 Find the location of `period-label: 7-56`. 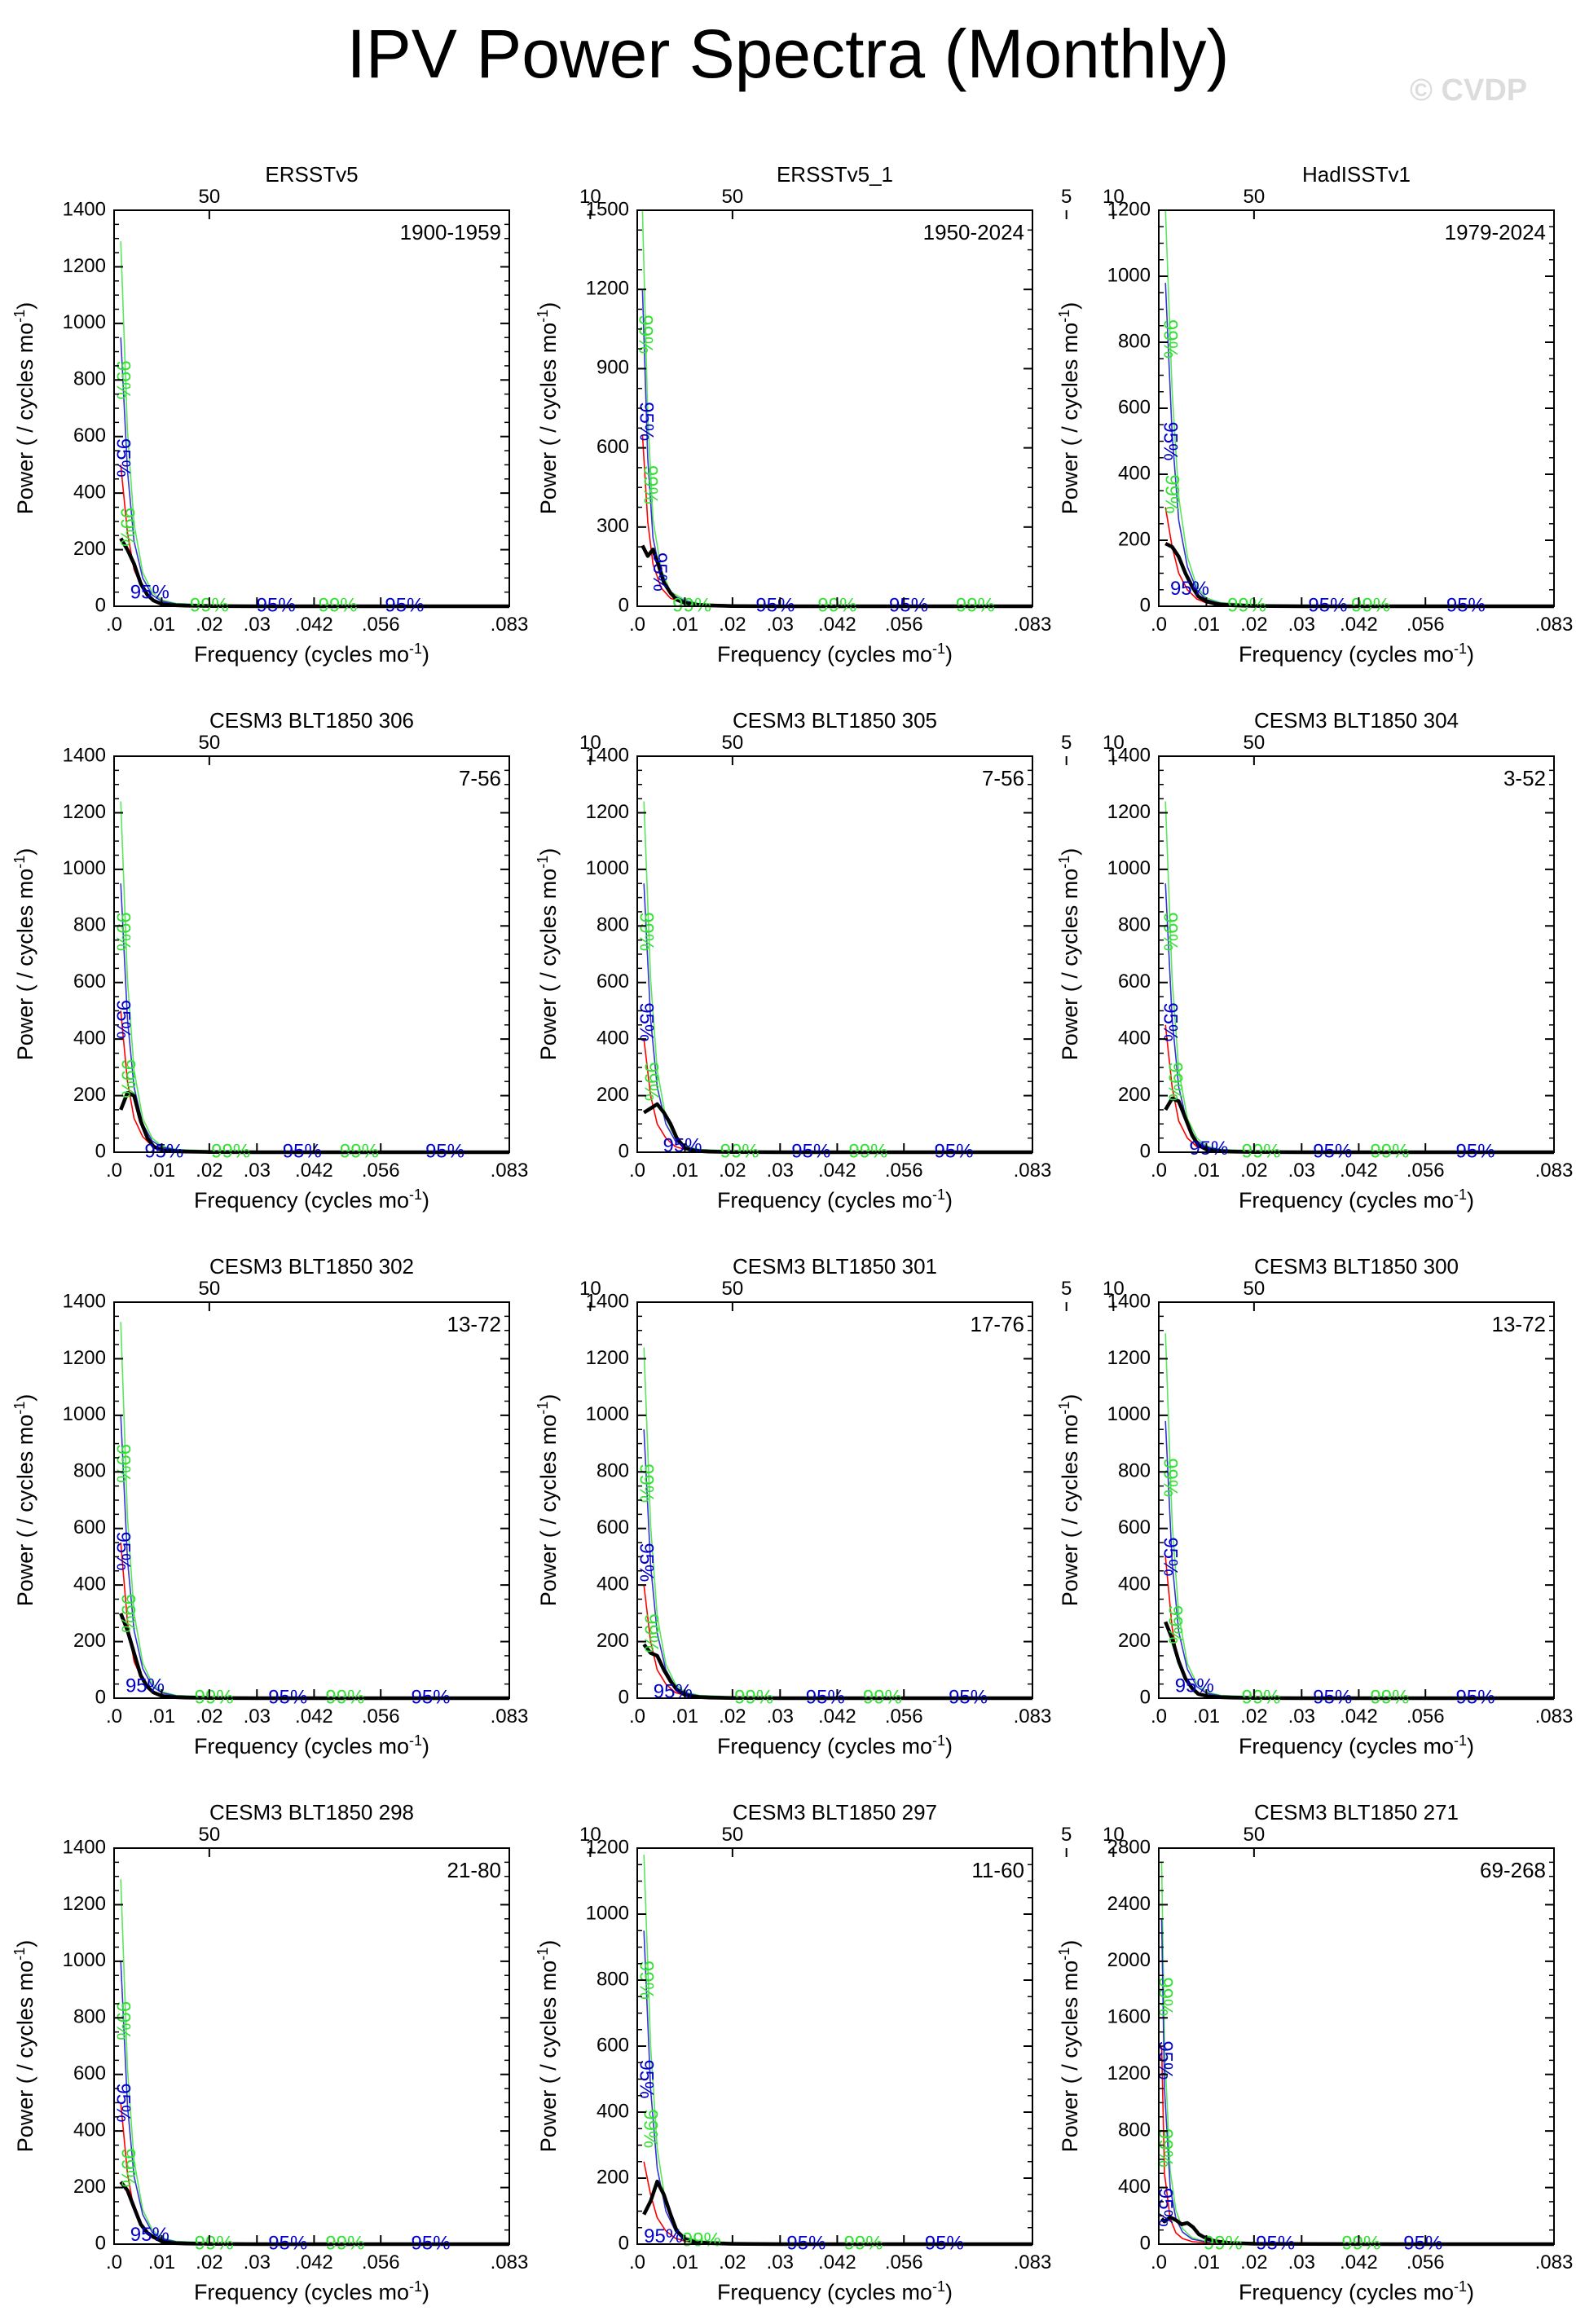

period-label: 7-56 is located at coordinates (480, 778).